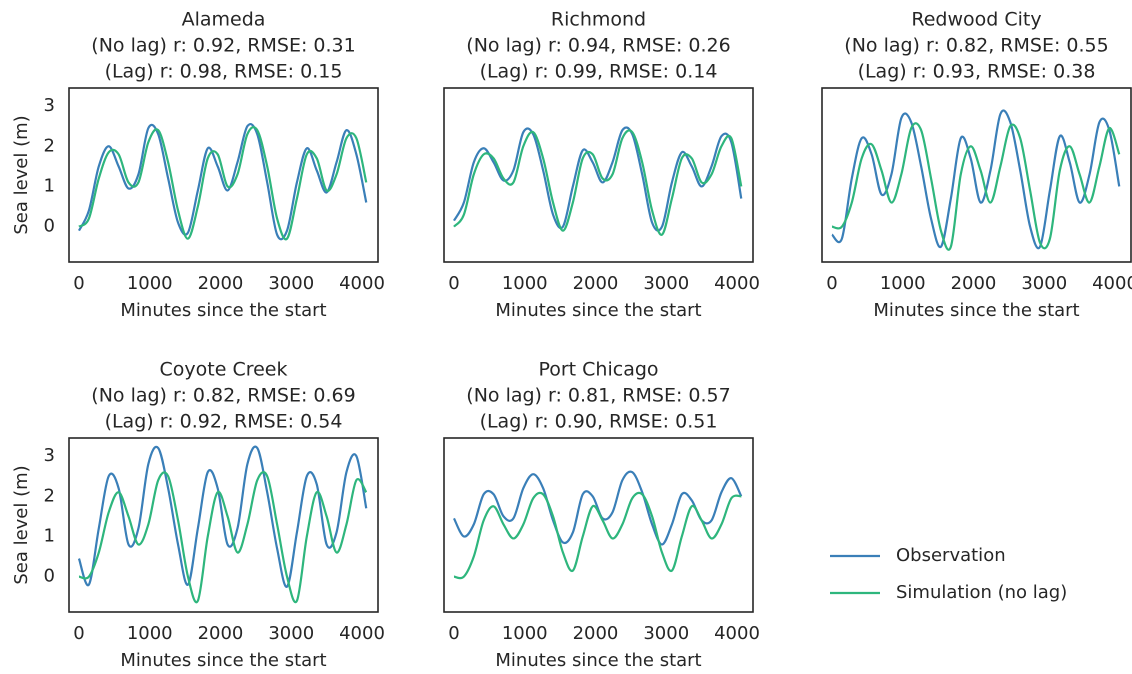  I want to click on panel-subtitle: (Lag) r: 0.90, RMSE: 0.51, so click(599, 422).